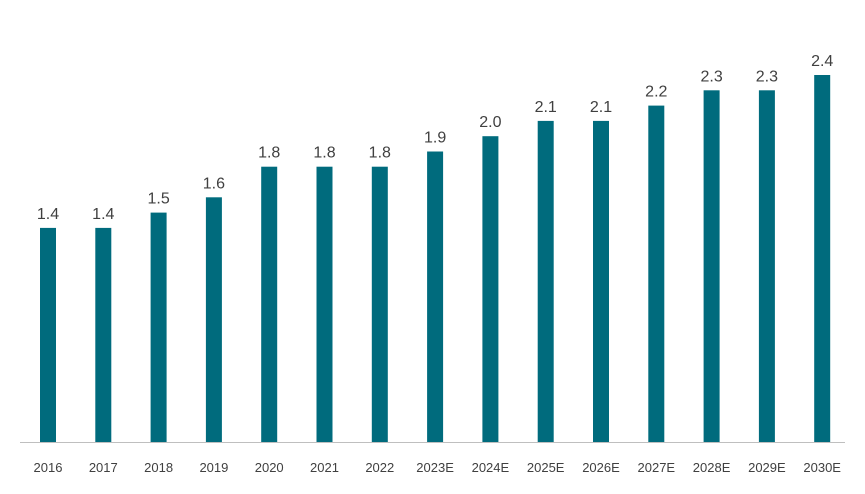 Image resolution: width=865 pixels, height=494 pixels. Describe the element at coordinates (545, 281) in the screenshot. I see `bar-2025E` at that location.